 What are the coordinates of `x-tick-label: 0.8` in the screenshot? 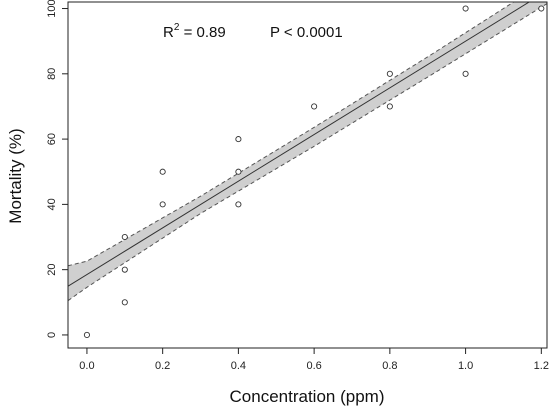 It's located at (389, 366).